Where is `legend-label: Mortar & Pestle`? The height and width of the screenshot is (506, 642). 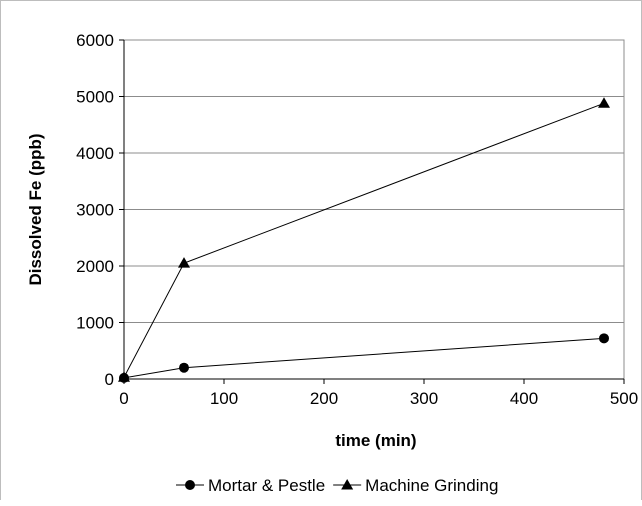
legend-label: Mortar & Pestle is located at coordinates (266, 485).